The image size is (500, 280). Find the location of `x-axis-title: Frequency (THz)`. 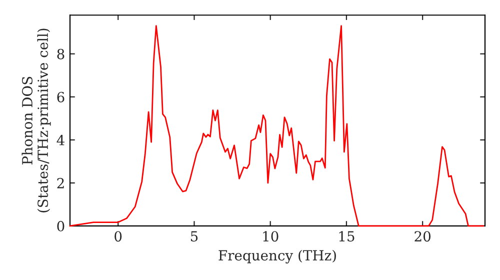

x-axis-title: Frequency (THz) is located at coordinates (277, 257).